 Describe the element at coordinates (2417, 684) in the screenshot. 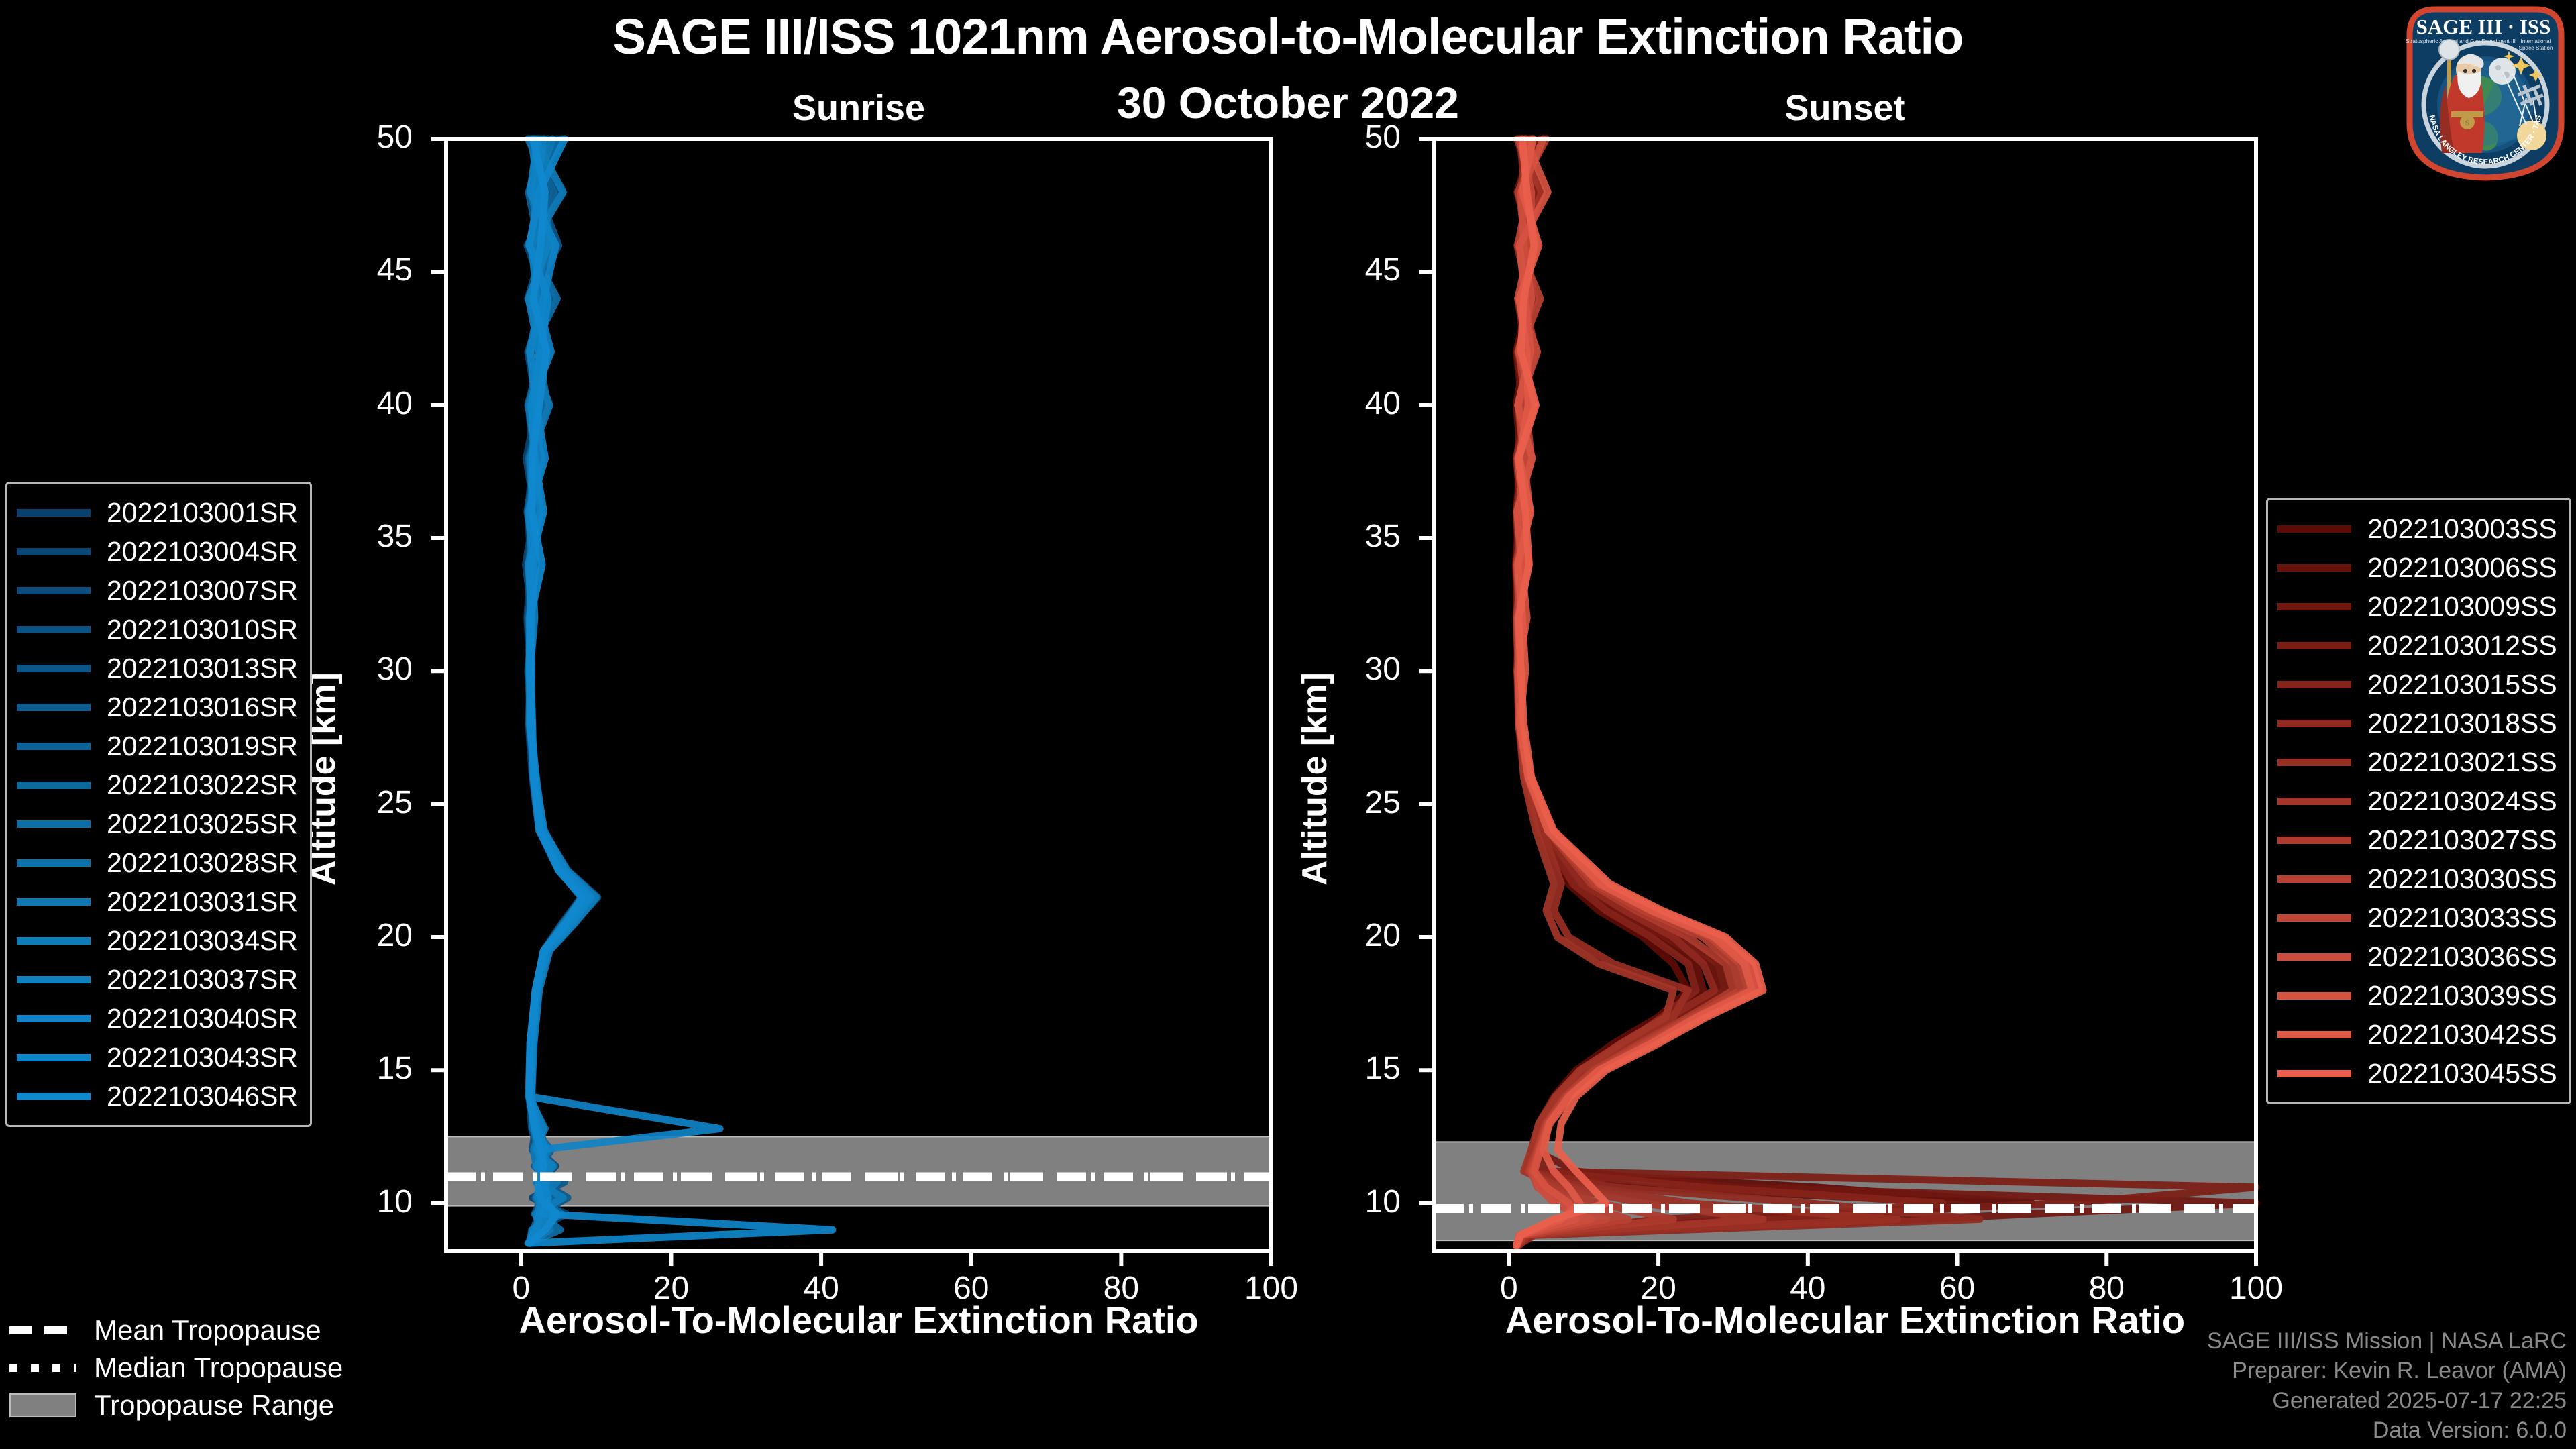

I see `legend-item-2022103015SS: 2022103015SS` at that location.